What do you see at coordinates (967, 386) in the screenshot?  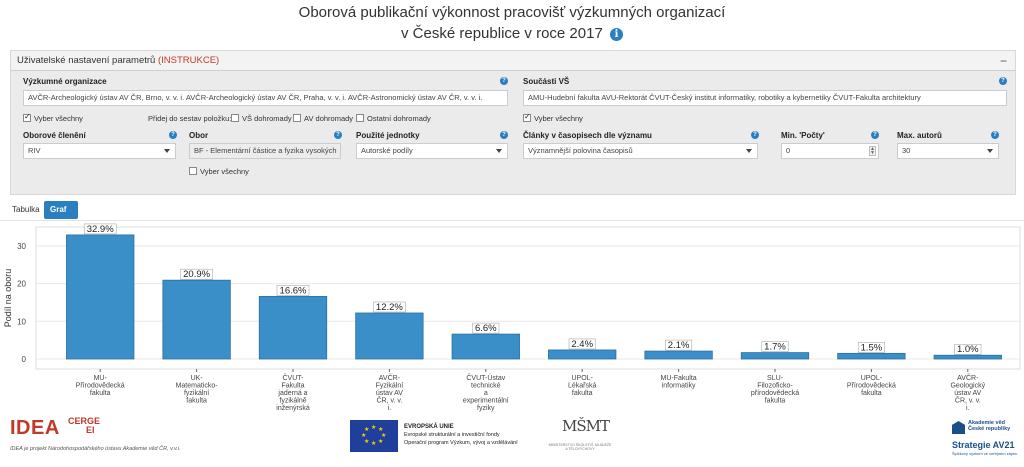 I see `x-tick-label: Geologický` at bounding box center [967, 386].